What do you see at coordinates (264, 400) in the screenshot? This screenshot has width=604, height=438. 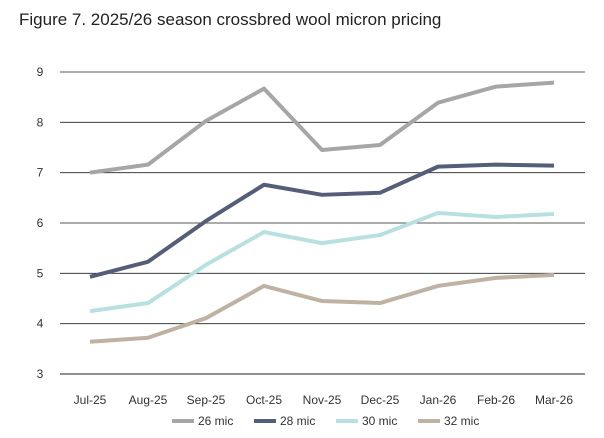 I see `x-tick-label: Oct-25` at bounding box center [264, 400].